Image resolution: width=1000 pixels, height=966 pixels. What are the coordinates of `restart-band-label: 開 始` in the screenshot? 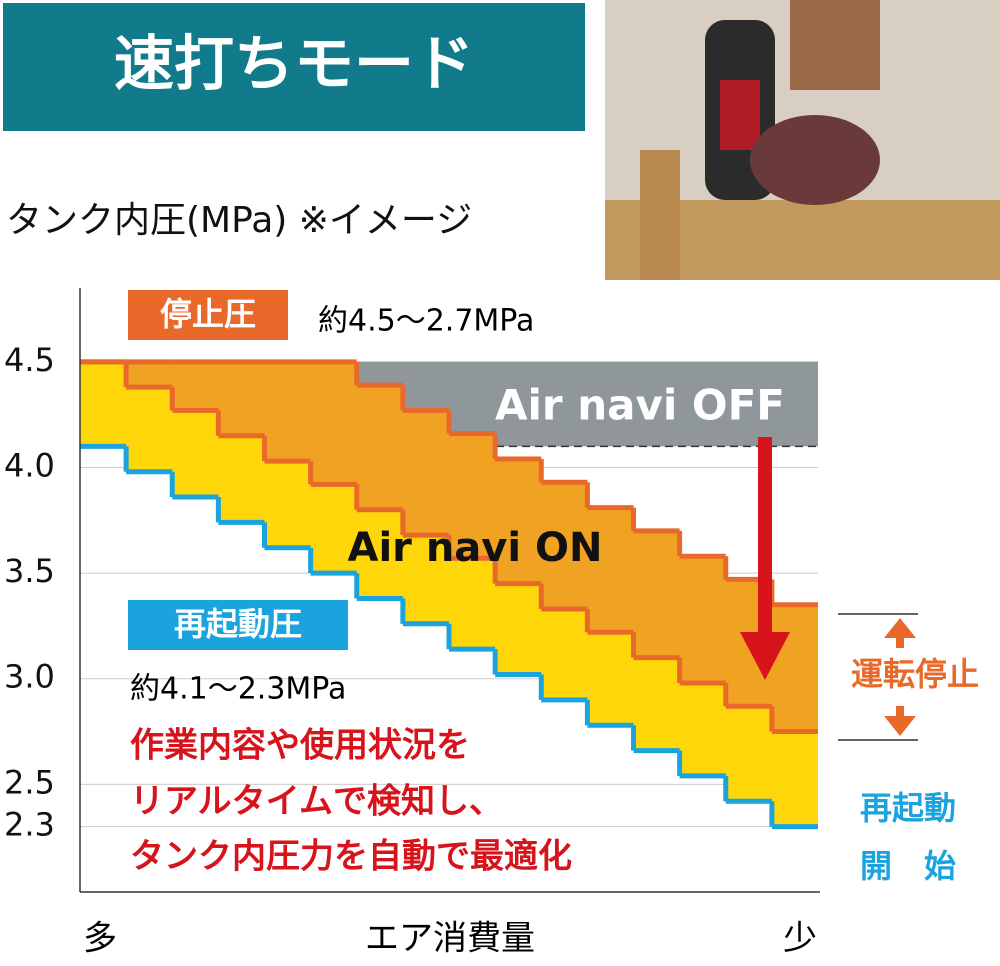 It's located at (908, 866).